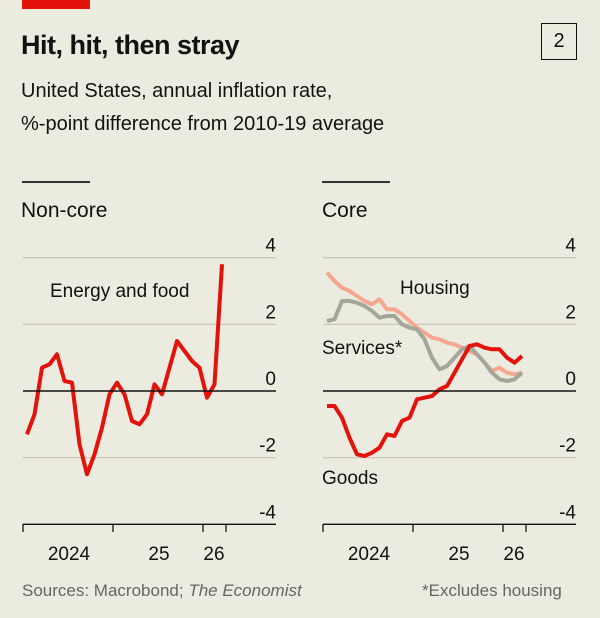  Describe the element at coordinates (56, 4) in the screenshot. I see `accent-bar` at that location.